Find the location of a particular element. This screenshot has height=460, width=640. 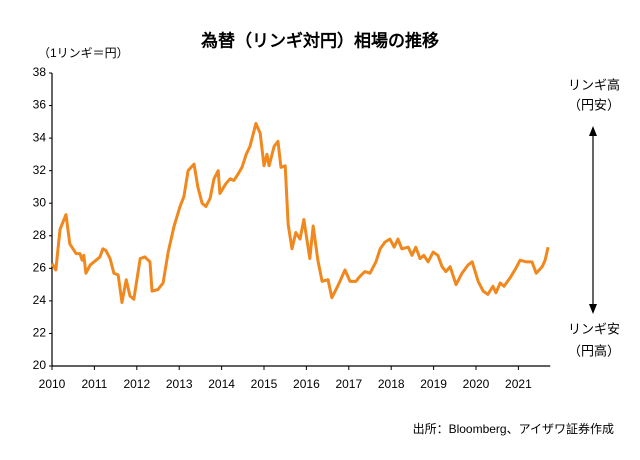

y-tick-label: 38 is located at coordinates (40, 72).